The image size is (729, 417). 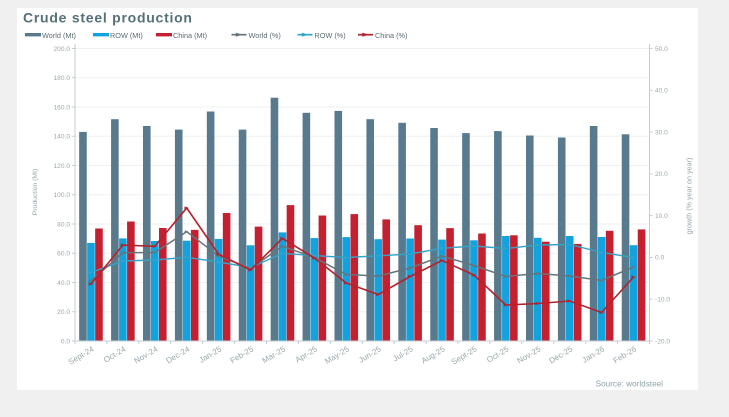 I want to click on svg-text: China (Mt), so click(x=190, y=35).